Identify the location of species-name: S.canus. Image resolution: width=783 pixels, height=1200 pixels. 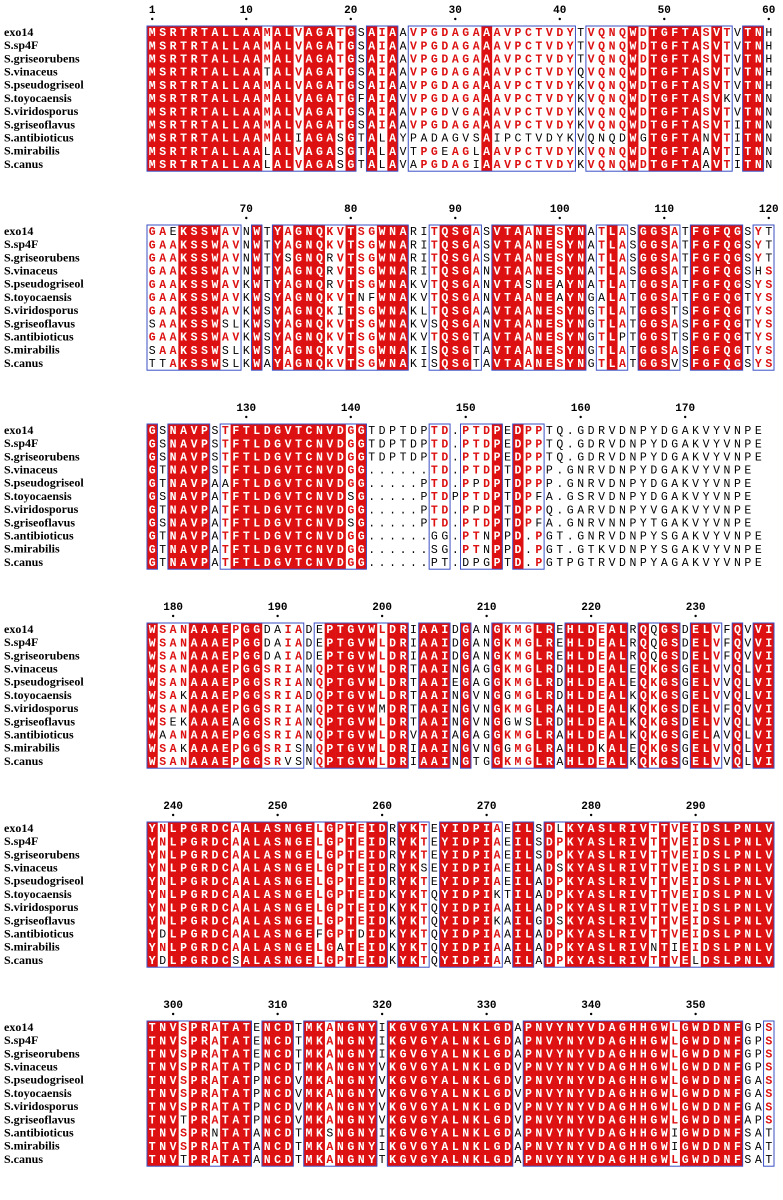
(23, 960).